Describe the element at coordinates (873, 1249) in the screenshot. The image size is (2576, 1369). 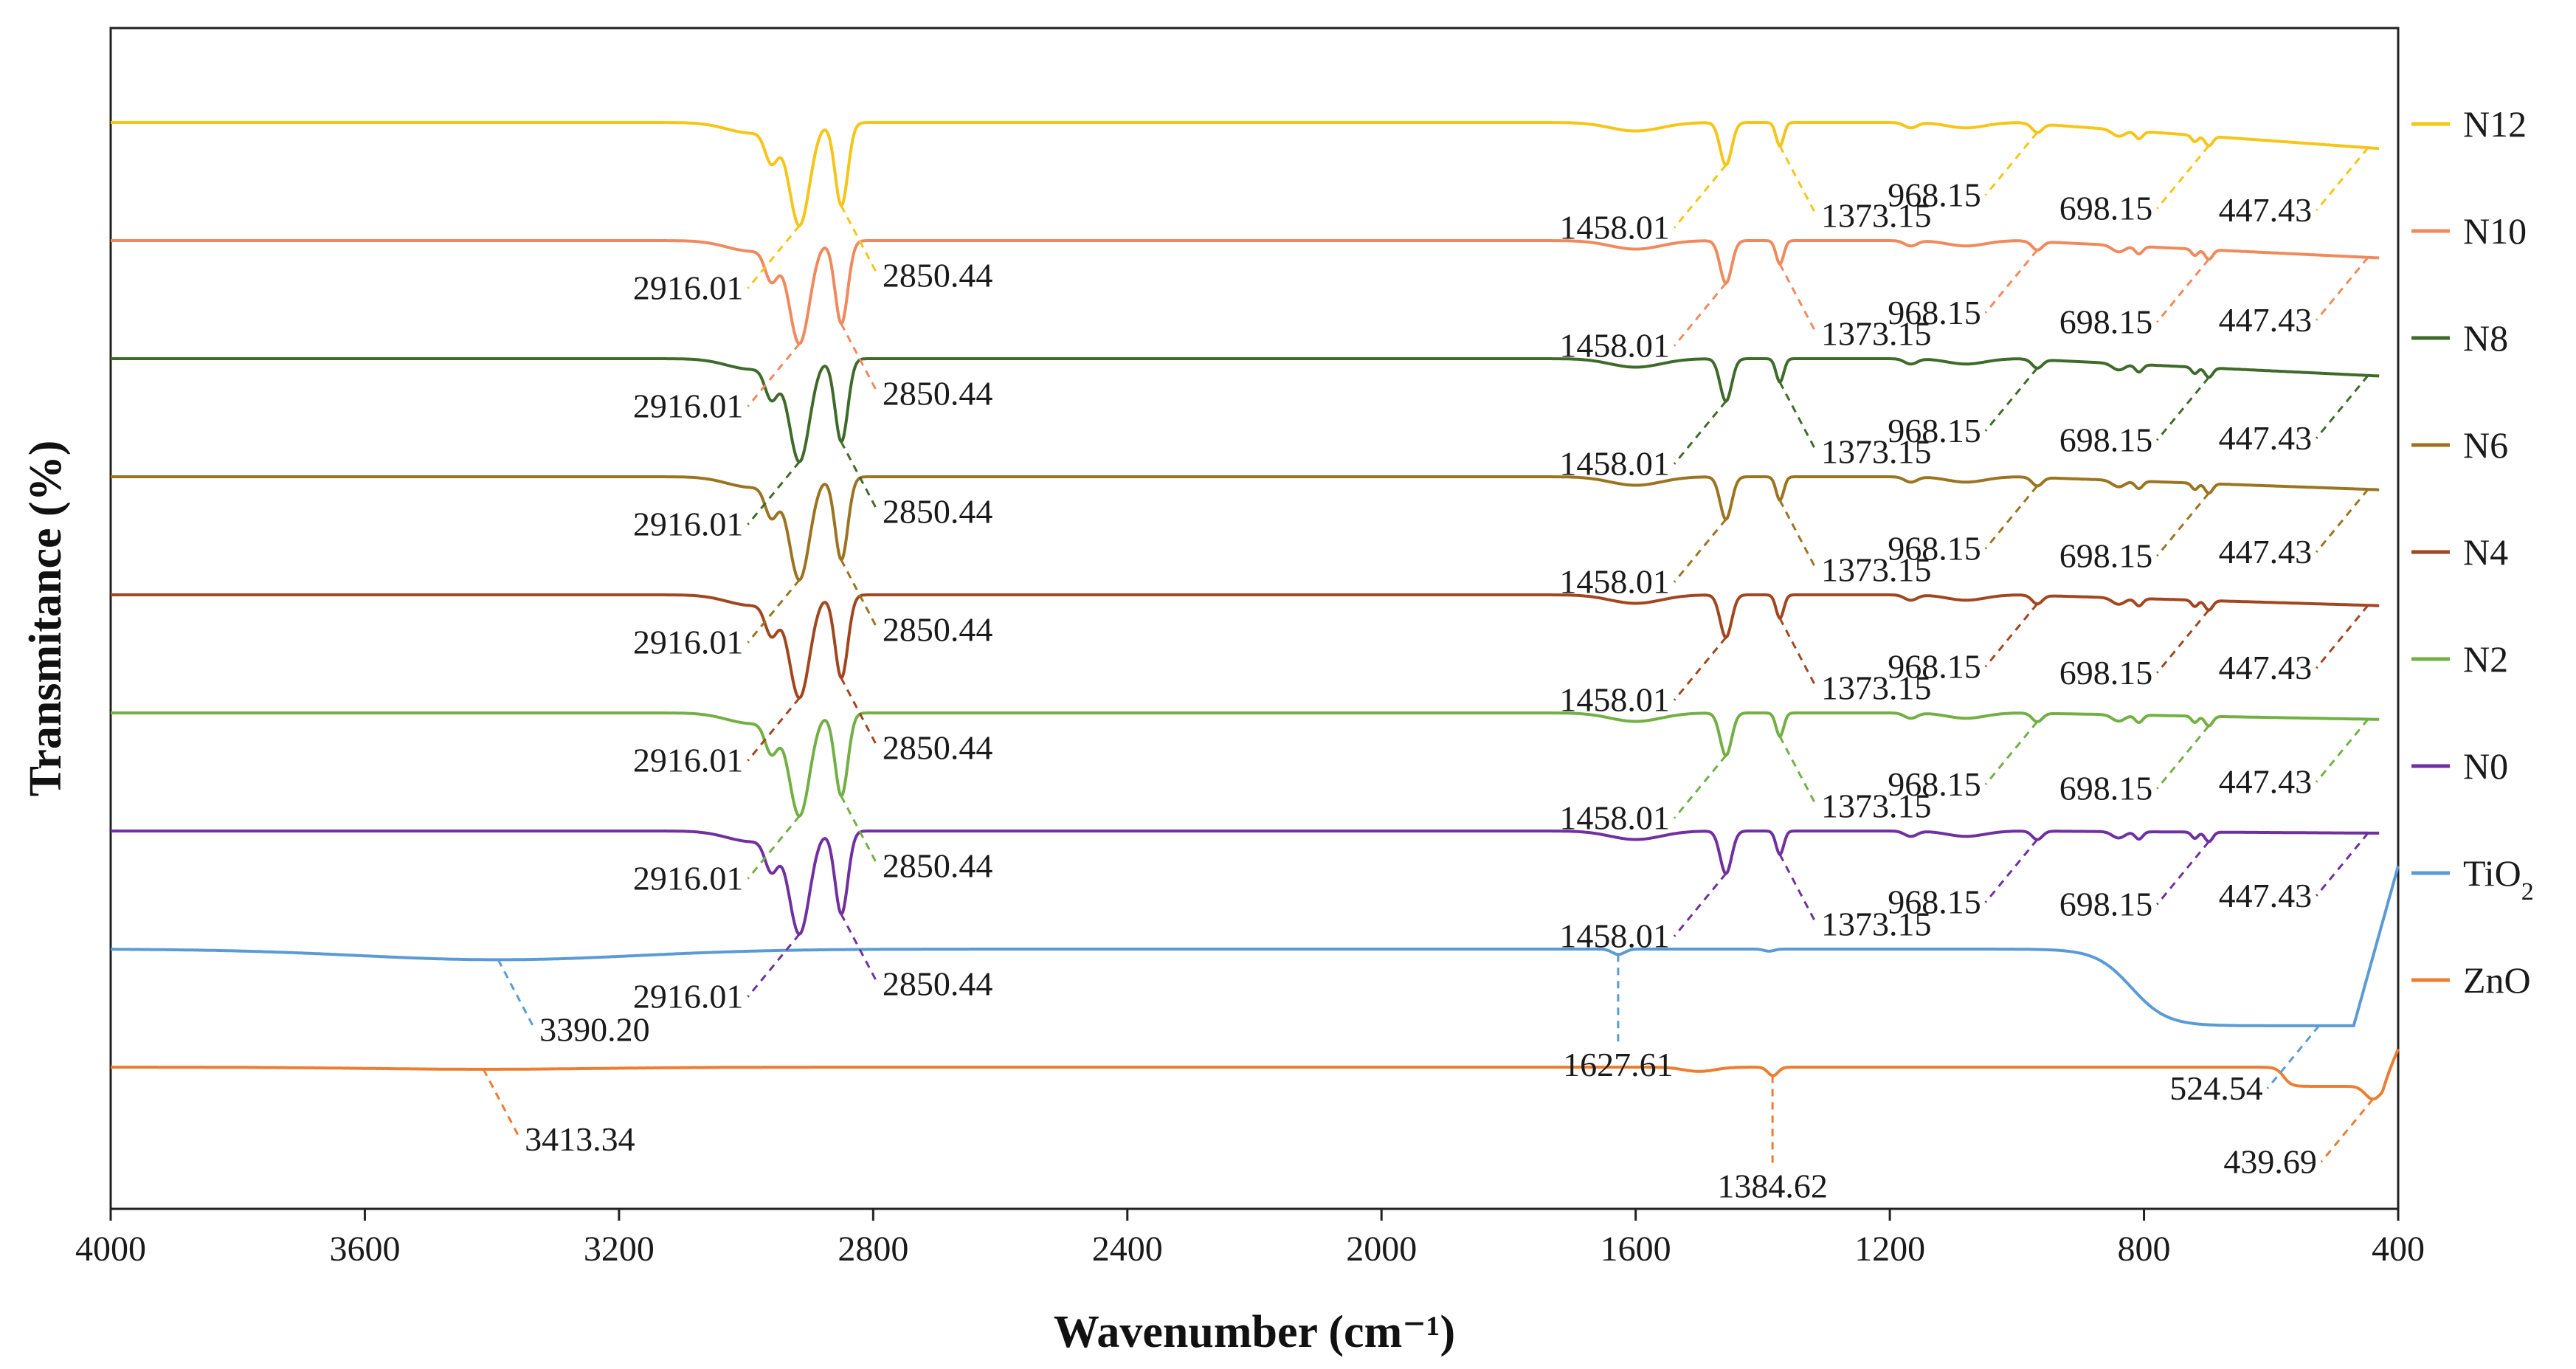
I see `x-tick-label: 2800` at that location.